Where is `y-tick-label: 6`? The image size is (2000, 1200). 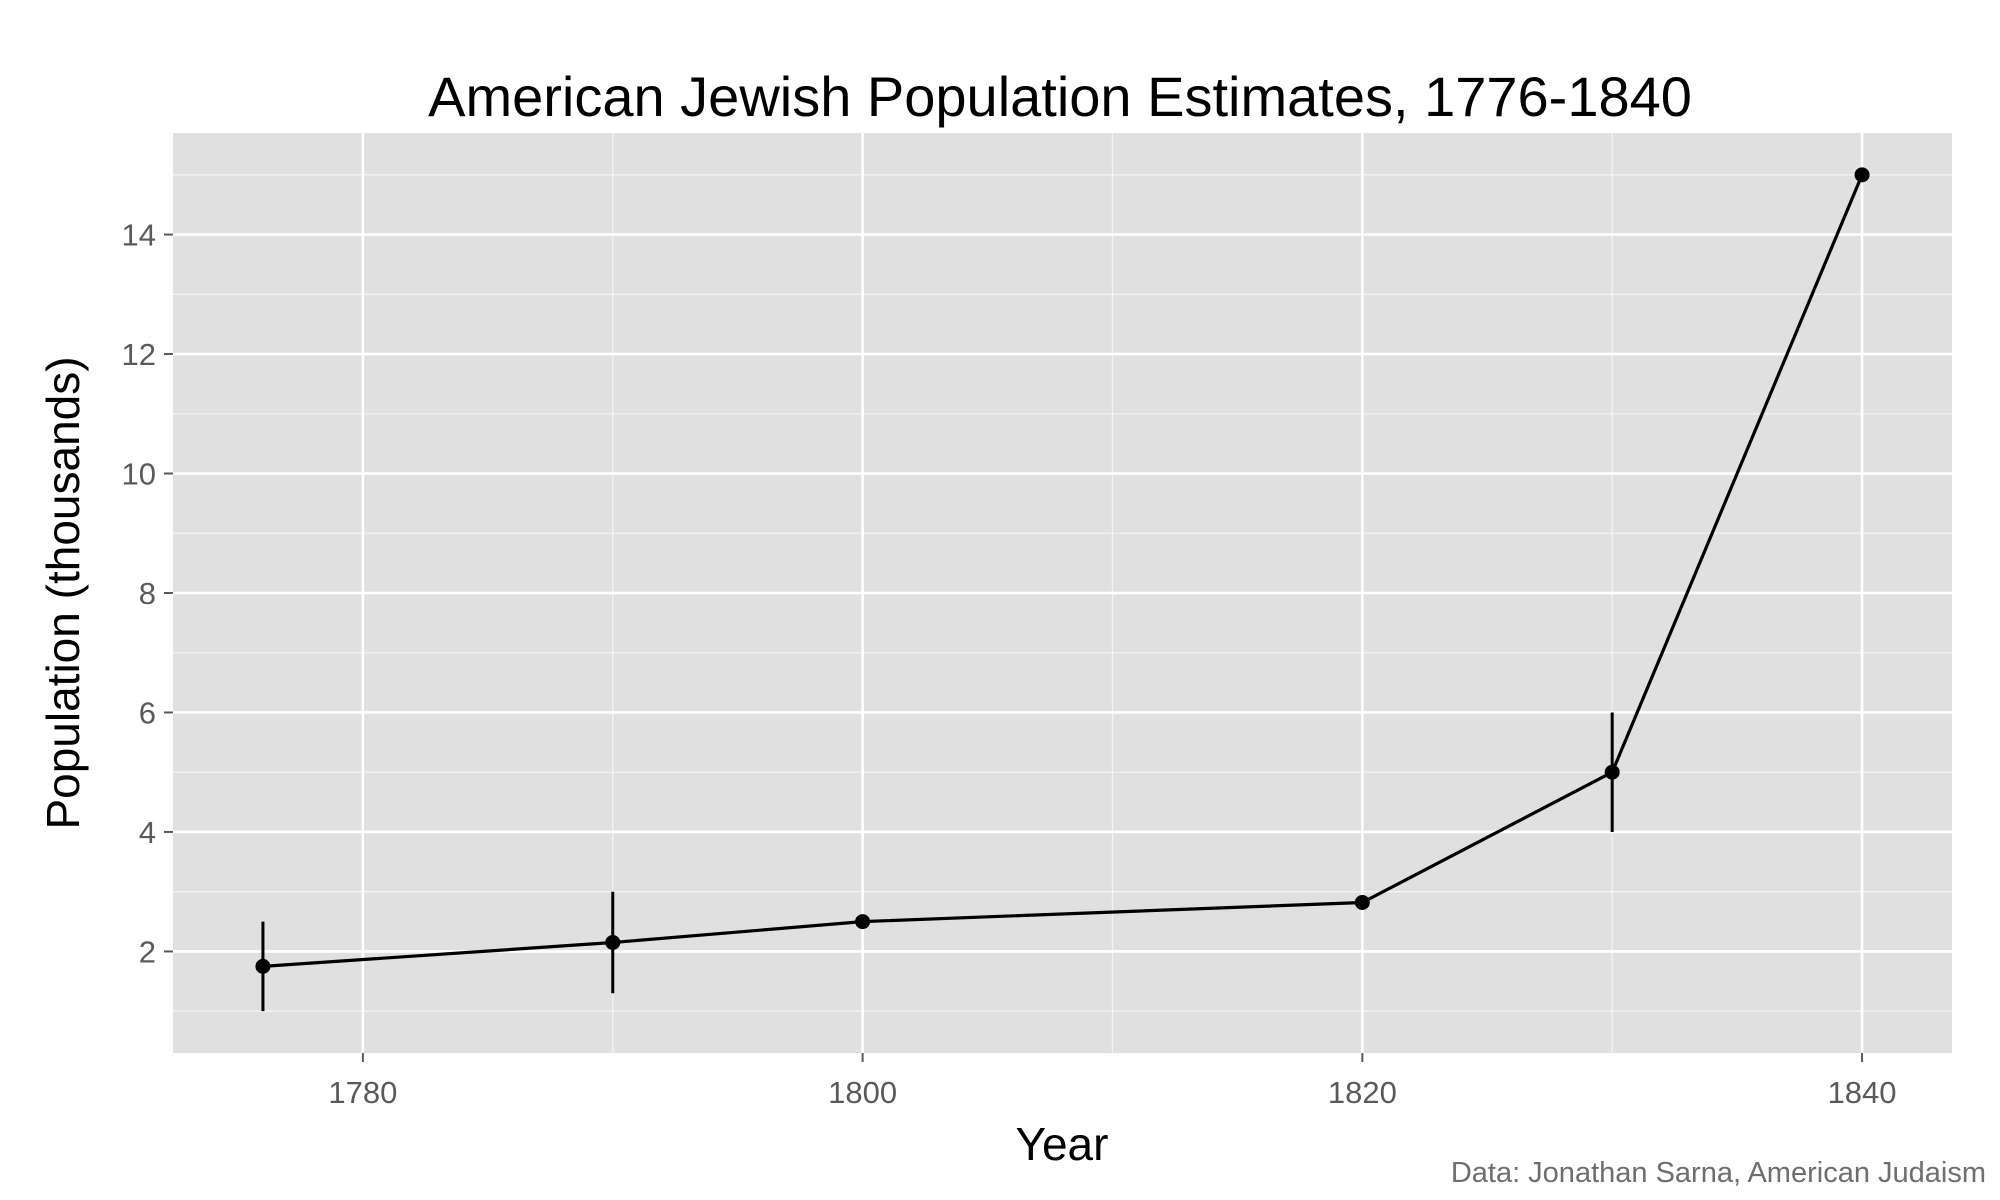 y-tick-label: 6 is located at coordinates (147, 712).